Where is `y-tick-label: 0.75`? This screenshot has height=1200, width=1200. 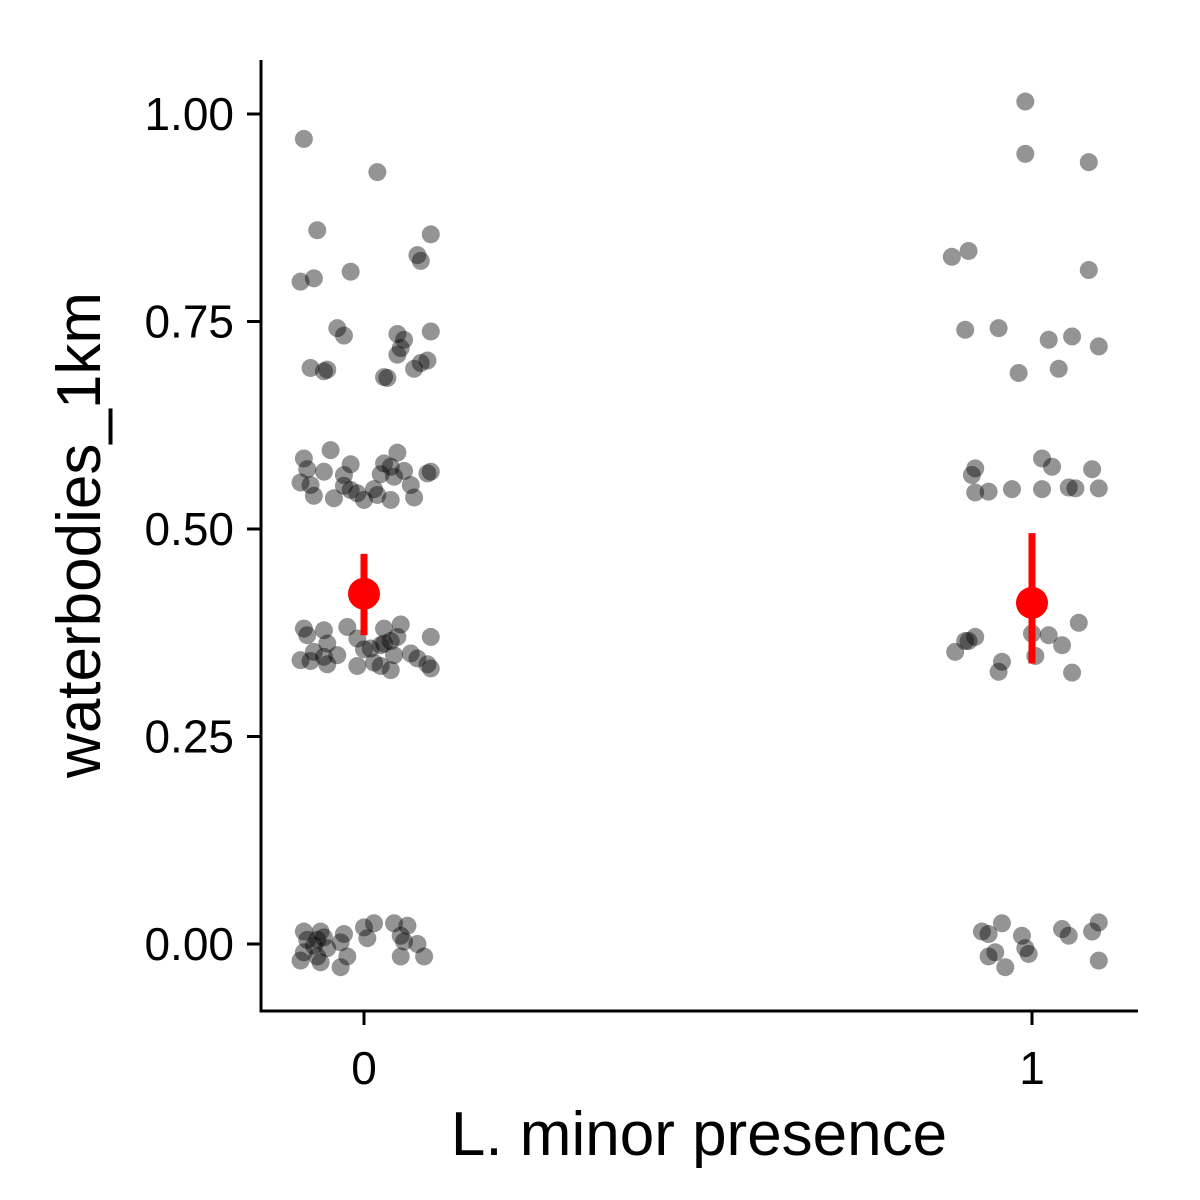 y-tick-label: 0.75 is located at coordinates (189, 322).